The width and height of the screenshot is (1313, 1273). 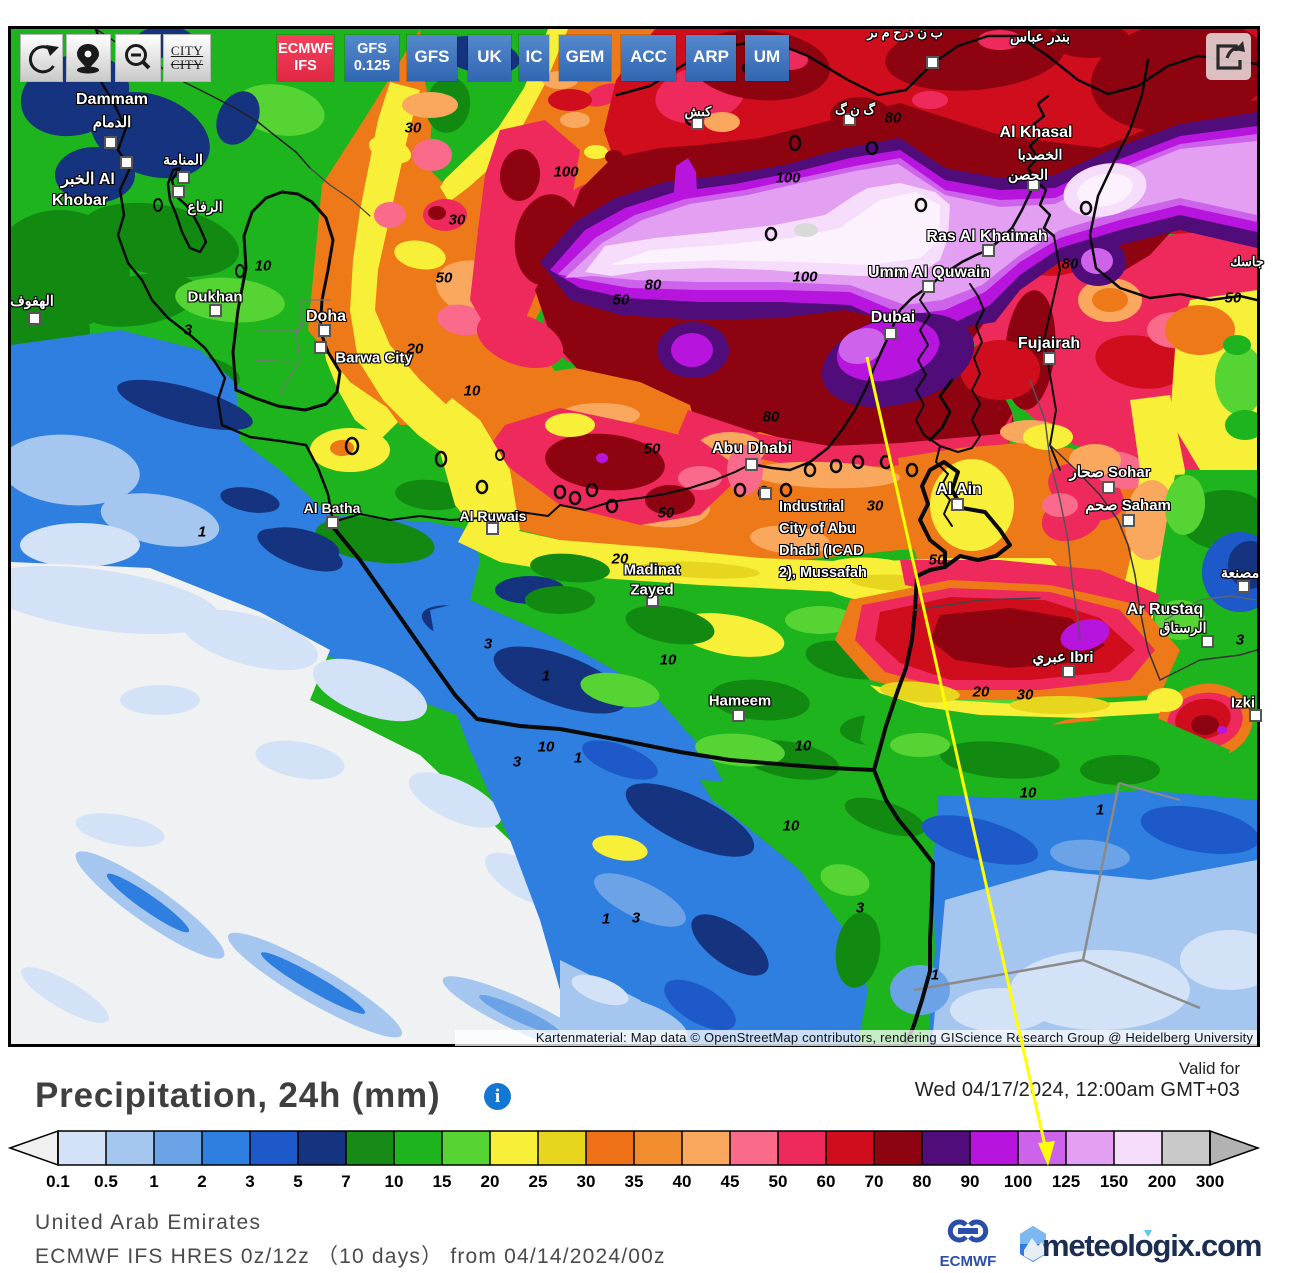 What do you see at coordinates (968, 1261) in the screenshot?
I see `svg-text: ECMWF` at bounding box center [968, 1261].